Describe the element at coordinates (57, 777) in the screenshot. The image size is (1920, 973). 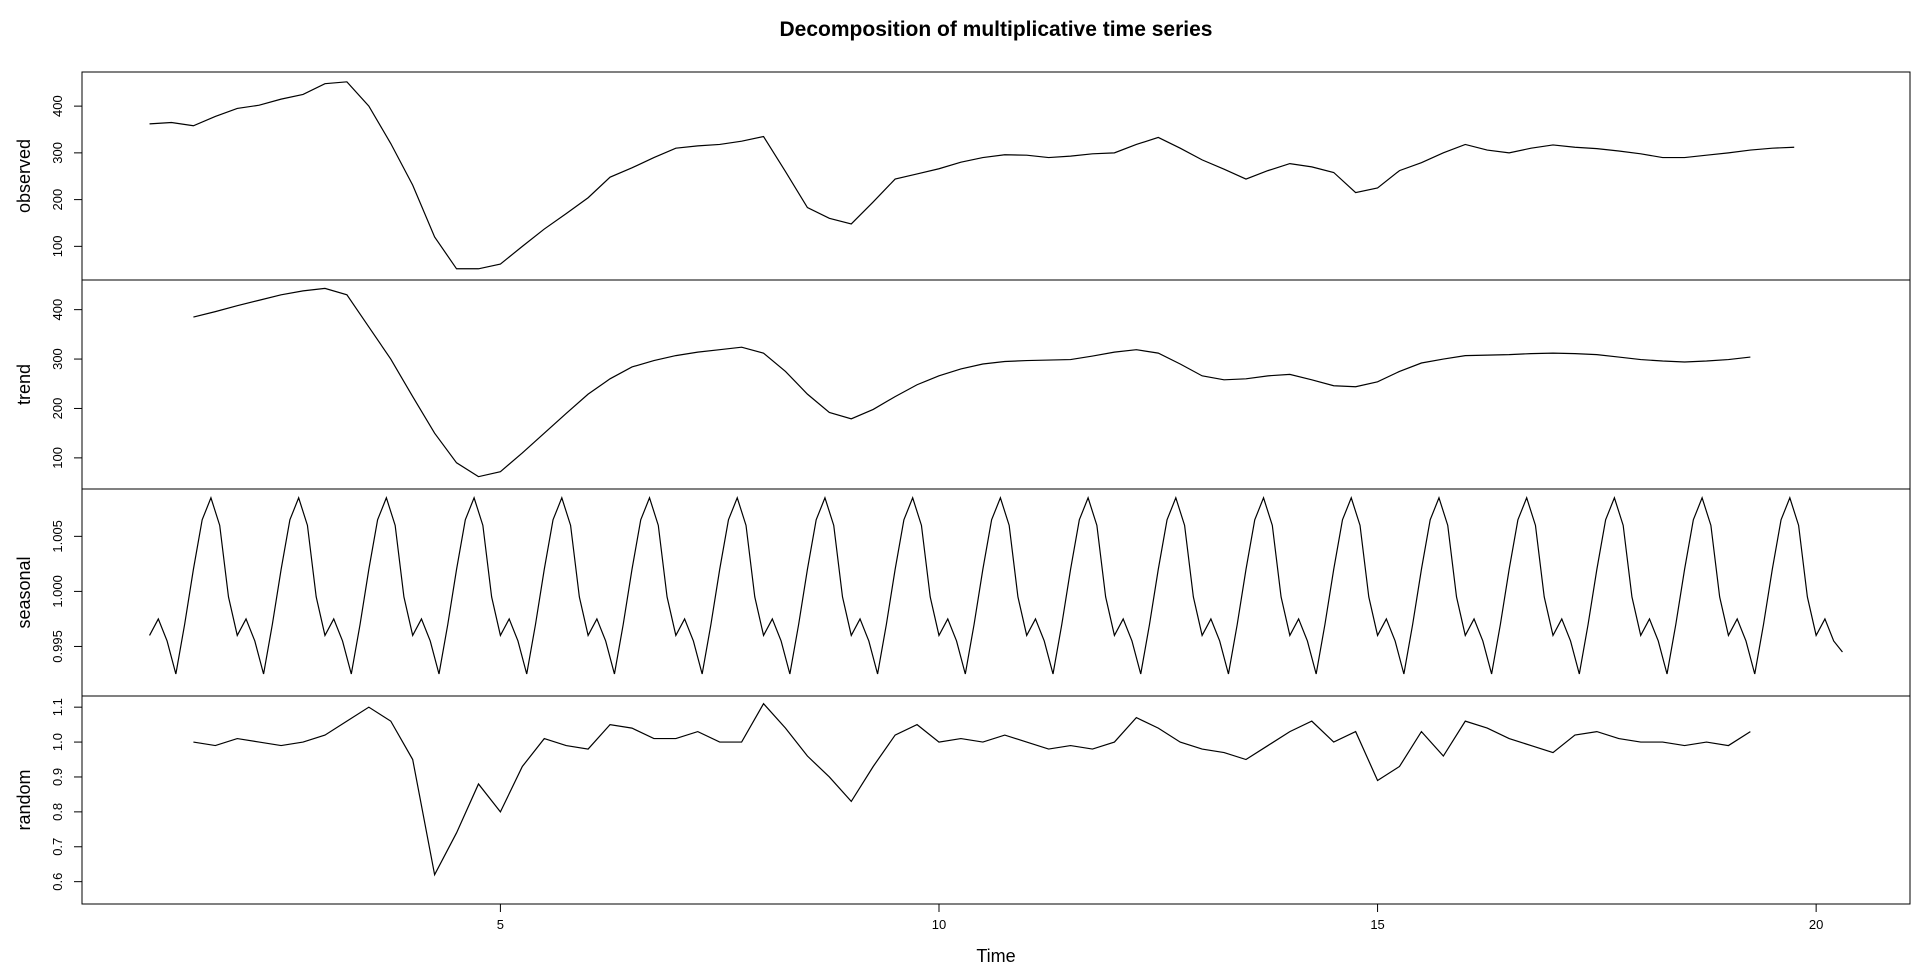
I see `y-tick-label: 0.9` at that location.